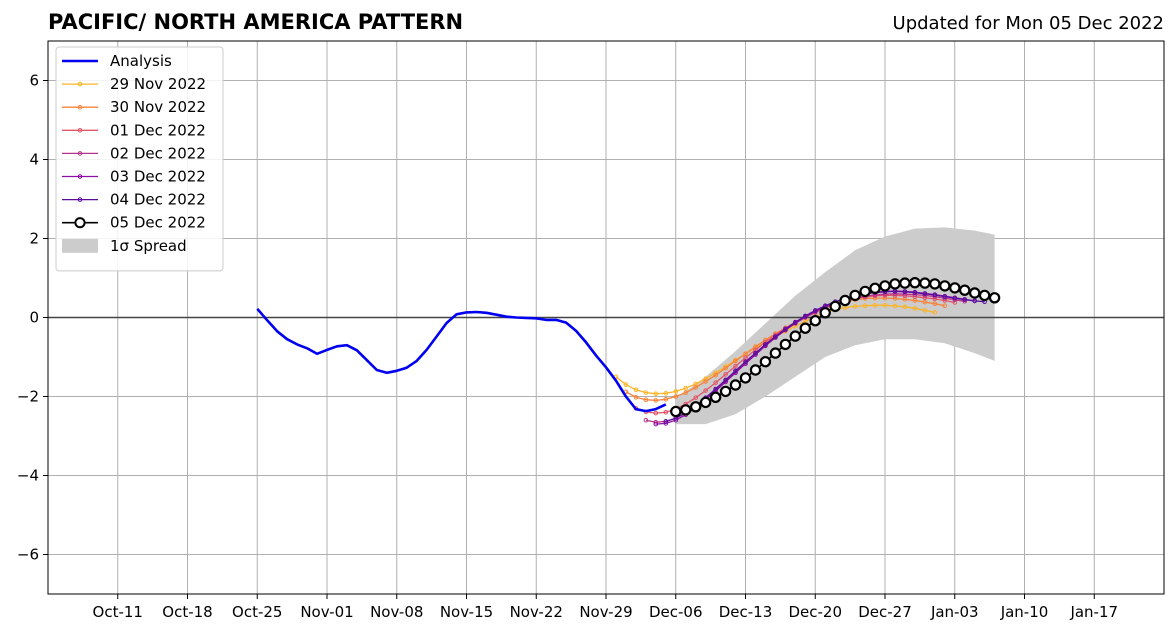 Image resolution: width=1176 pixels, height=633 pixels. What do you see at coordinates (34, 81) in the screenshot?
I see `y-tick-label: 6` at bounding box center [34, 81].